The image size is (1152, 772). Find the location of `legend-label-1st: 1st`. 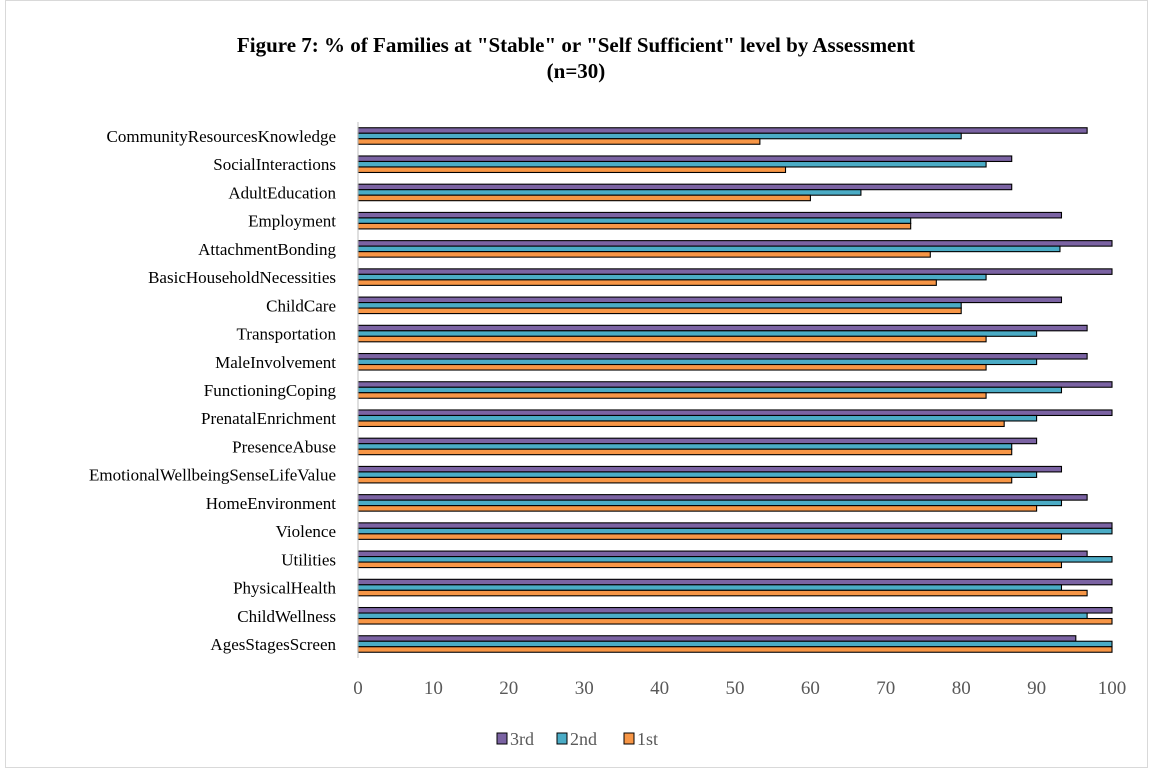

legend-label-1st: 1st is located at coordinates (647, 739).